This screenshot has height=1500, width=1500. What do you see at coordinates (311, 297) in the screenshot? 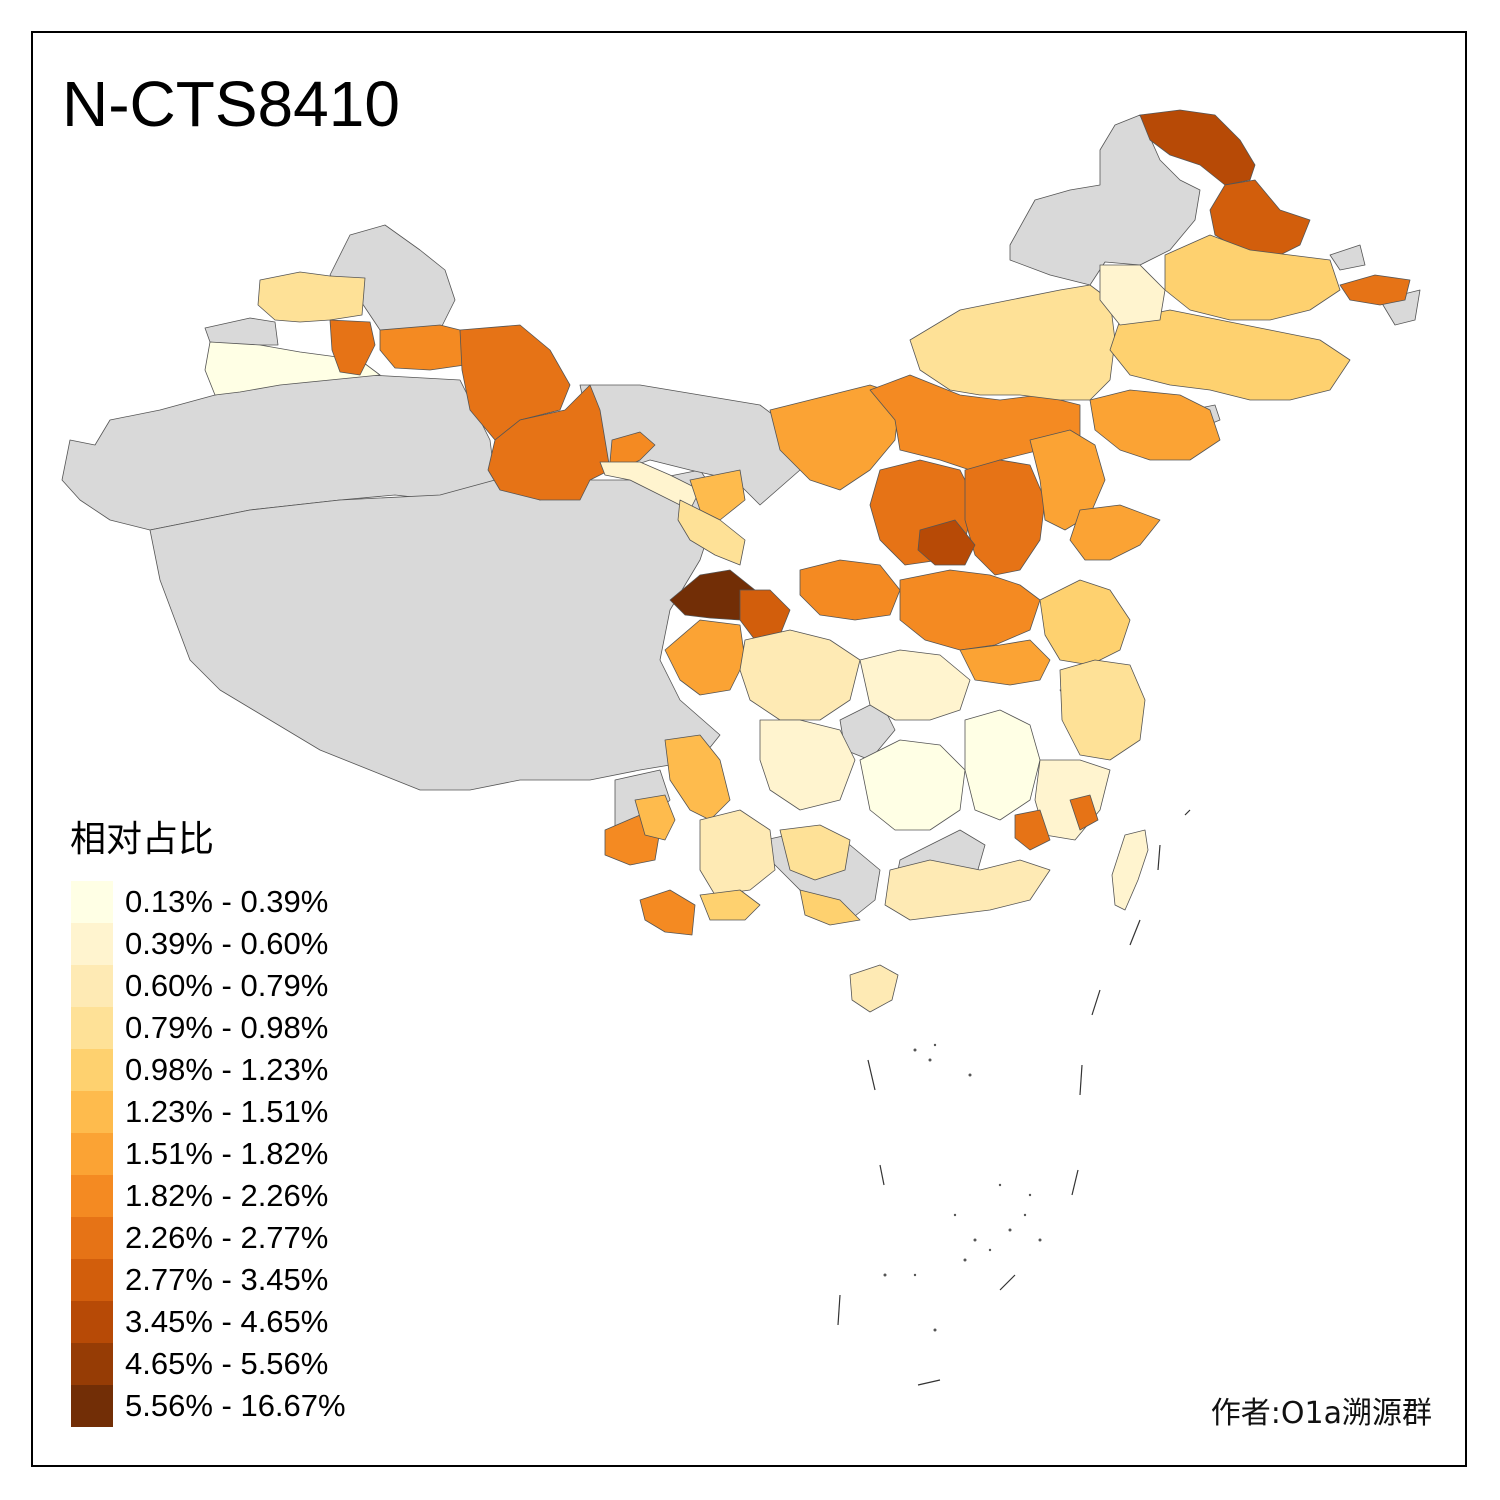
I see `region-xinjiang-altay` at bounding box center [311, 297].